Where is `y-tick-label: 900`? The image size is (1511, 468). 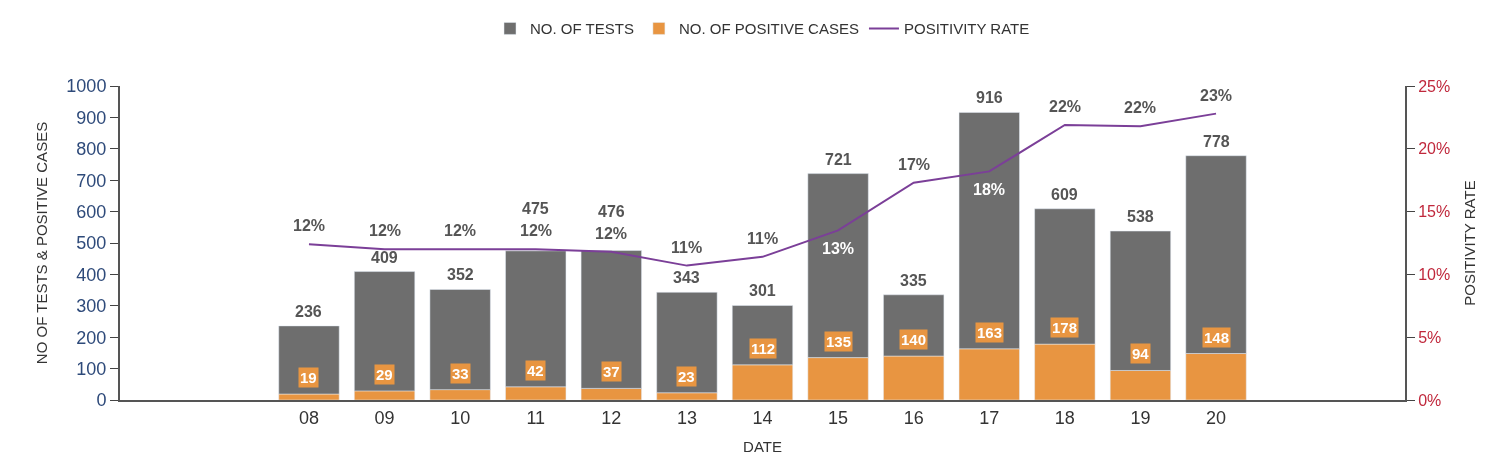
y-tick-label: 900 is located at coordinates (91, 117).